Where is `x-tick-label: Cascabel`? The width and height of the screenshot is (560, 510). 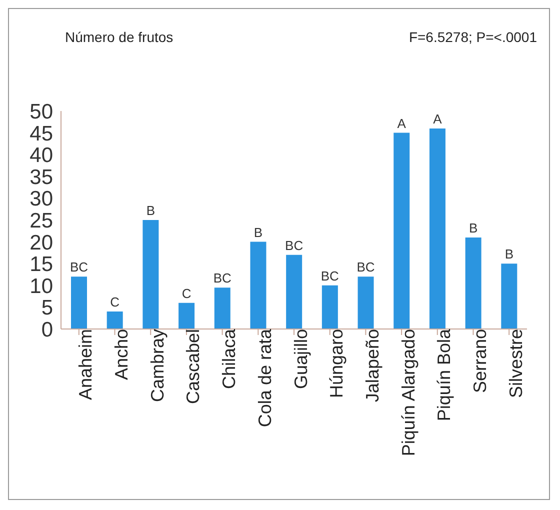
x-tick-label: Cascabel is located at coordinates (193, 366).